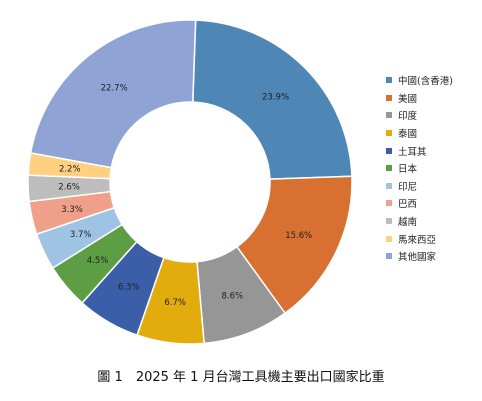  I want to click on slice-value-label: 22.7%, so click(114, 89).